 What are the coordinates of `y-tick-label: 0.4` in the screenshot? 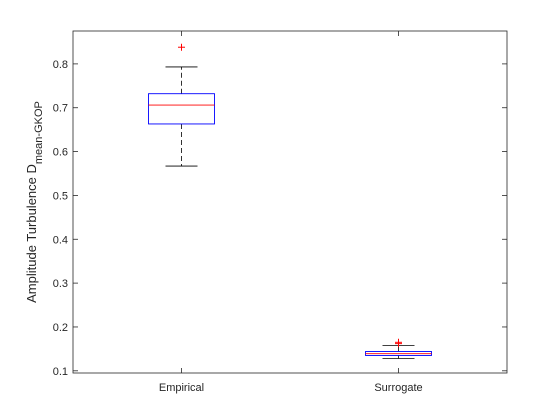 It's located at (60, 240).